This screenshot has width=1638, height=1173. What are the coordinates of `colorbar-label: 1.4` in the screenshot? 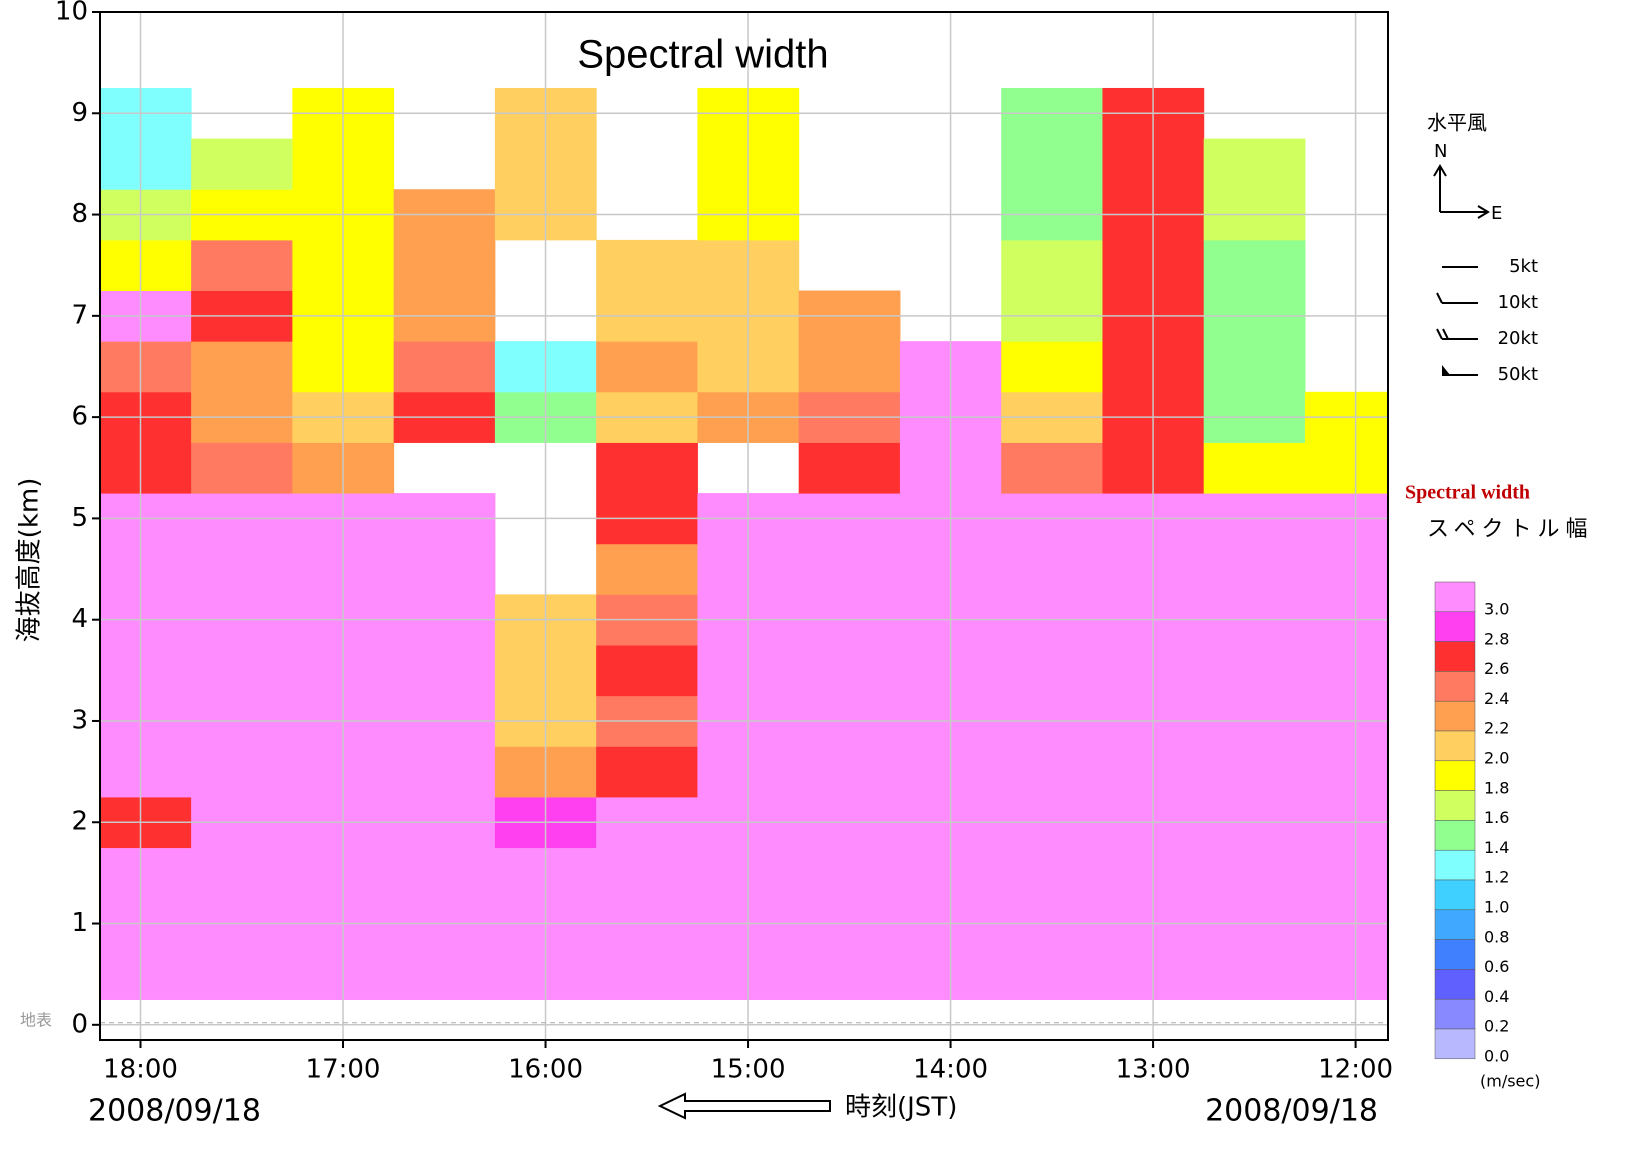 It's located at (1496, 847).